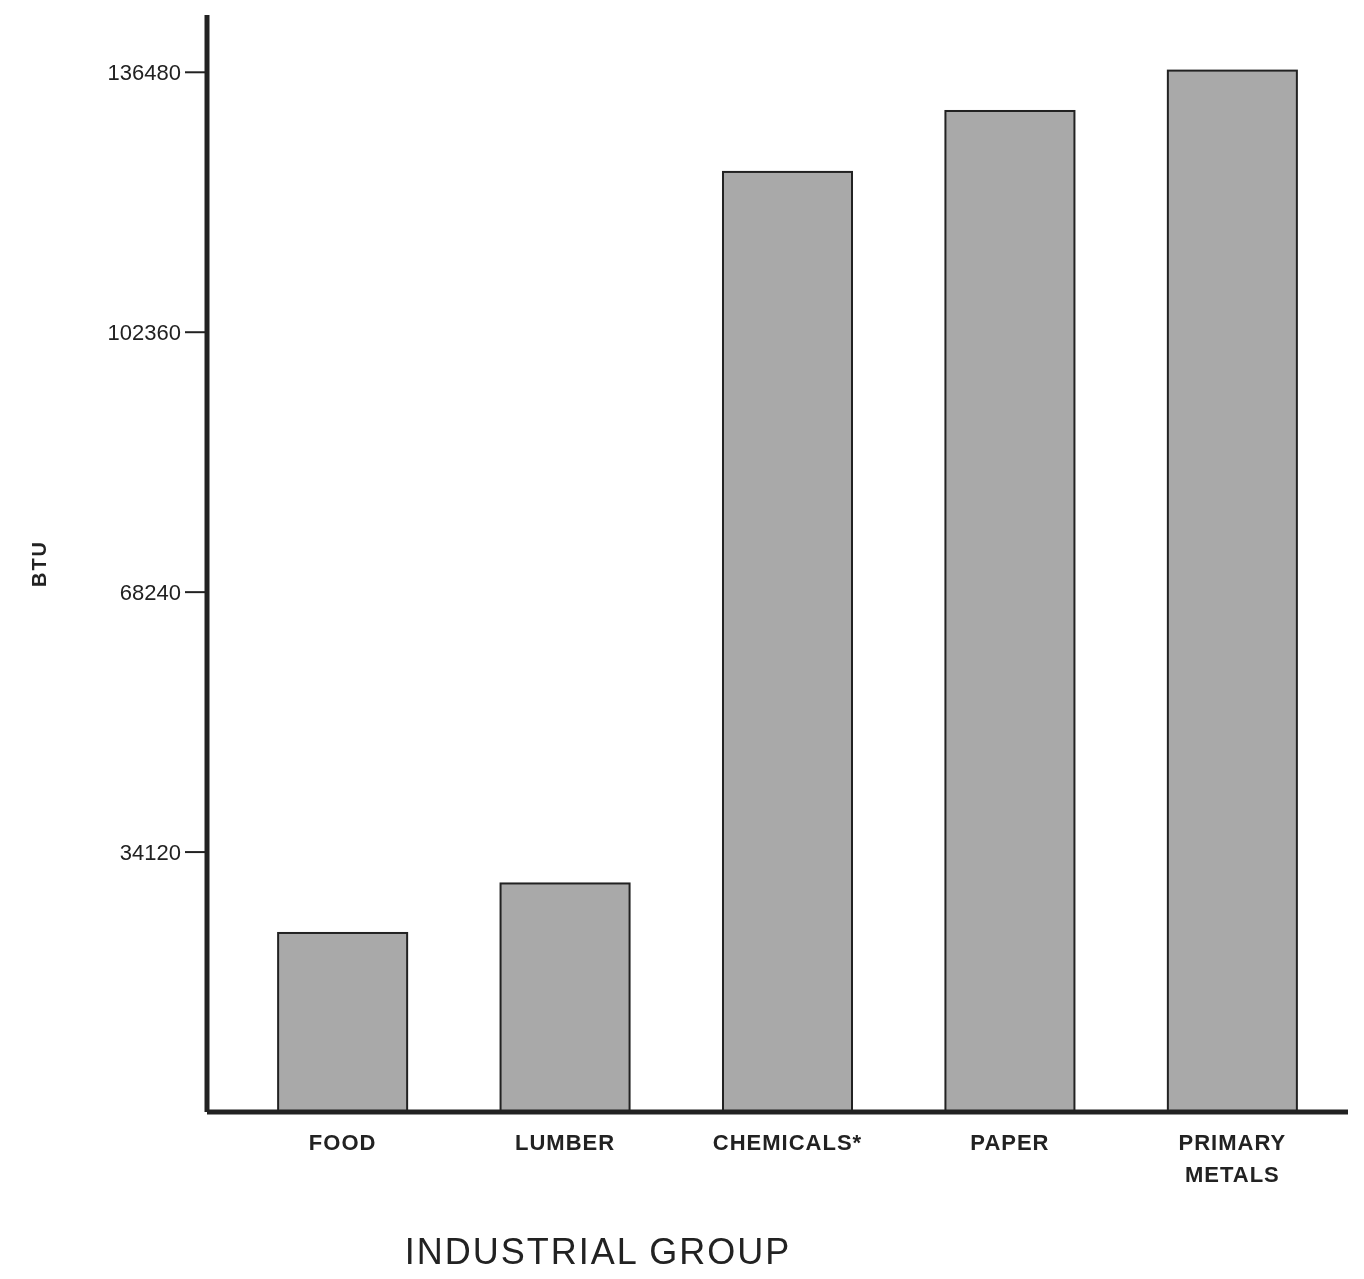  What do you see at coordinates (39, 563) in the screenshot?
I see `y-axis-title: BTU` at bounding box center [39, 563].